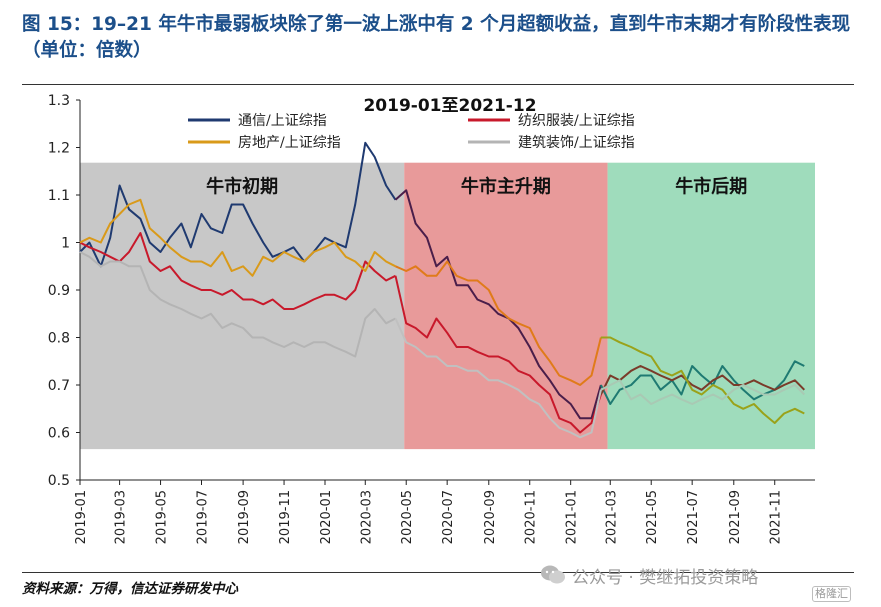 This screenshot has width=881, height=607. I want to click on y-tick-label: 1.3, so click(59, 101).